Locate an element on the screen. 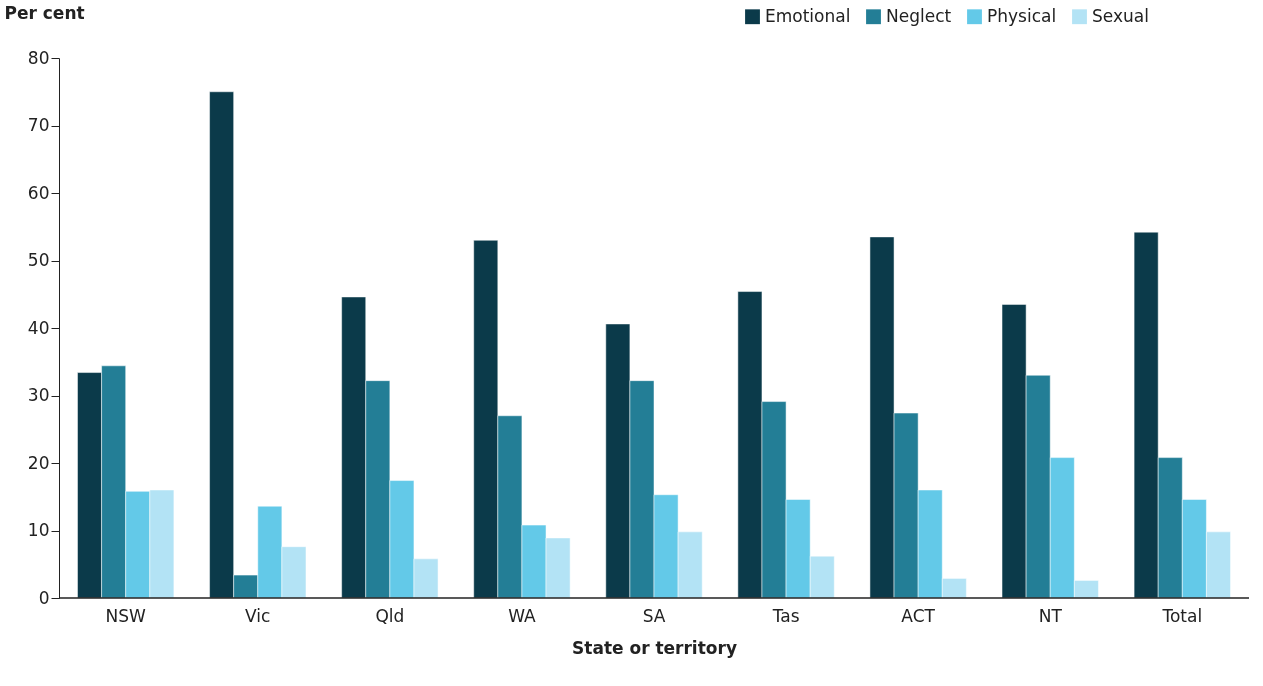 The image size is (1263, 686). y-tick-label: 60 is located at coordinates (38, 192).